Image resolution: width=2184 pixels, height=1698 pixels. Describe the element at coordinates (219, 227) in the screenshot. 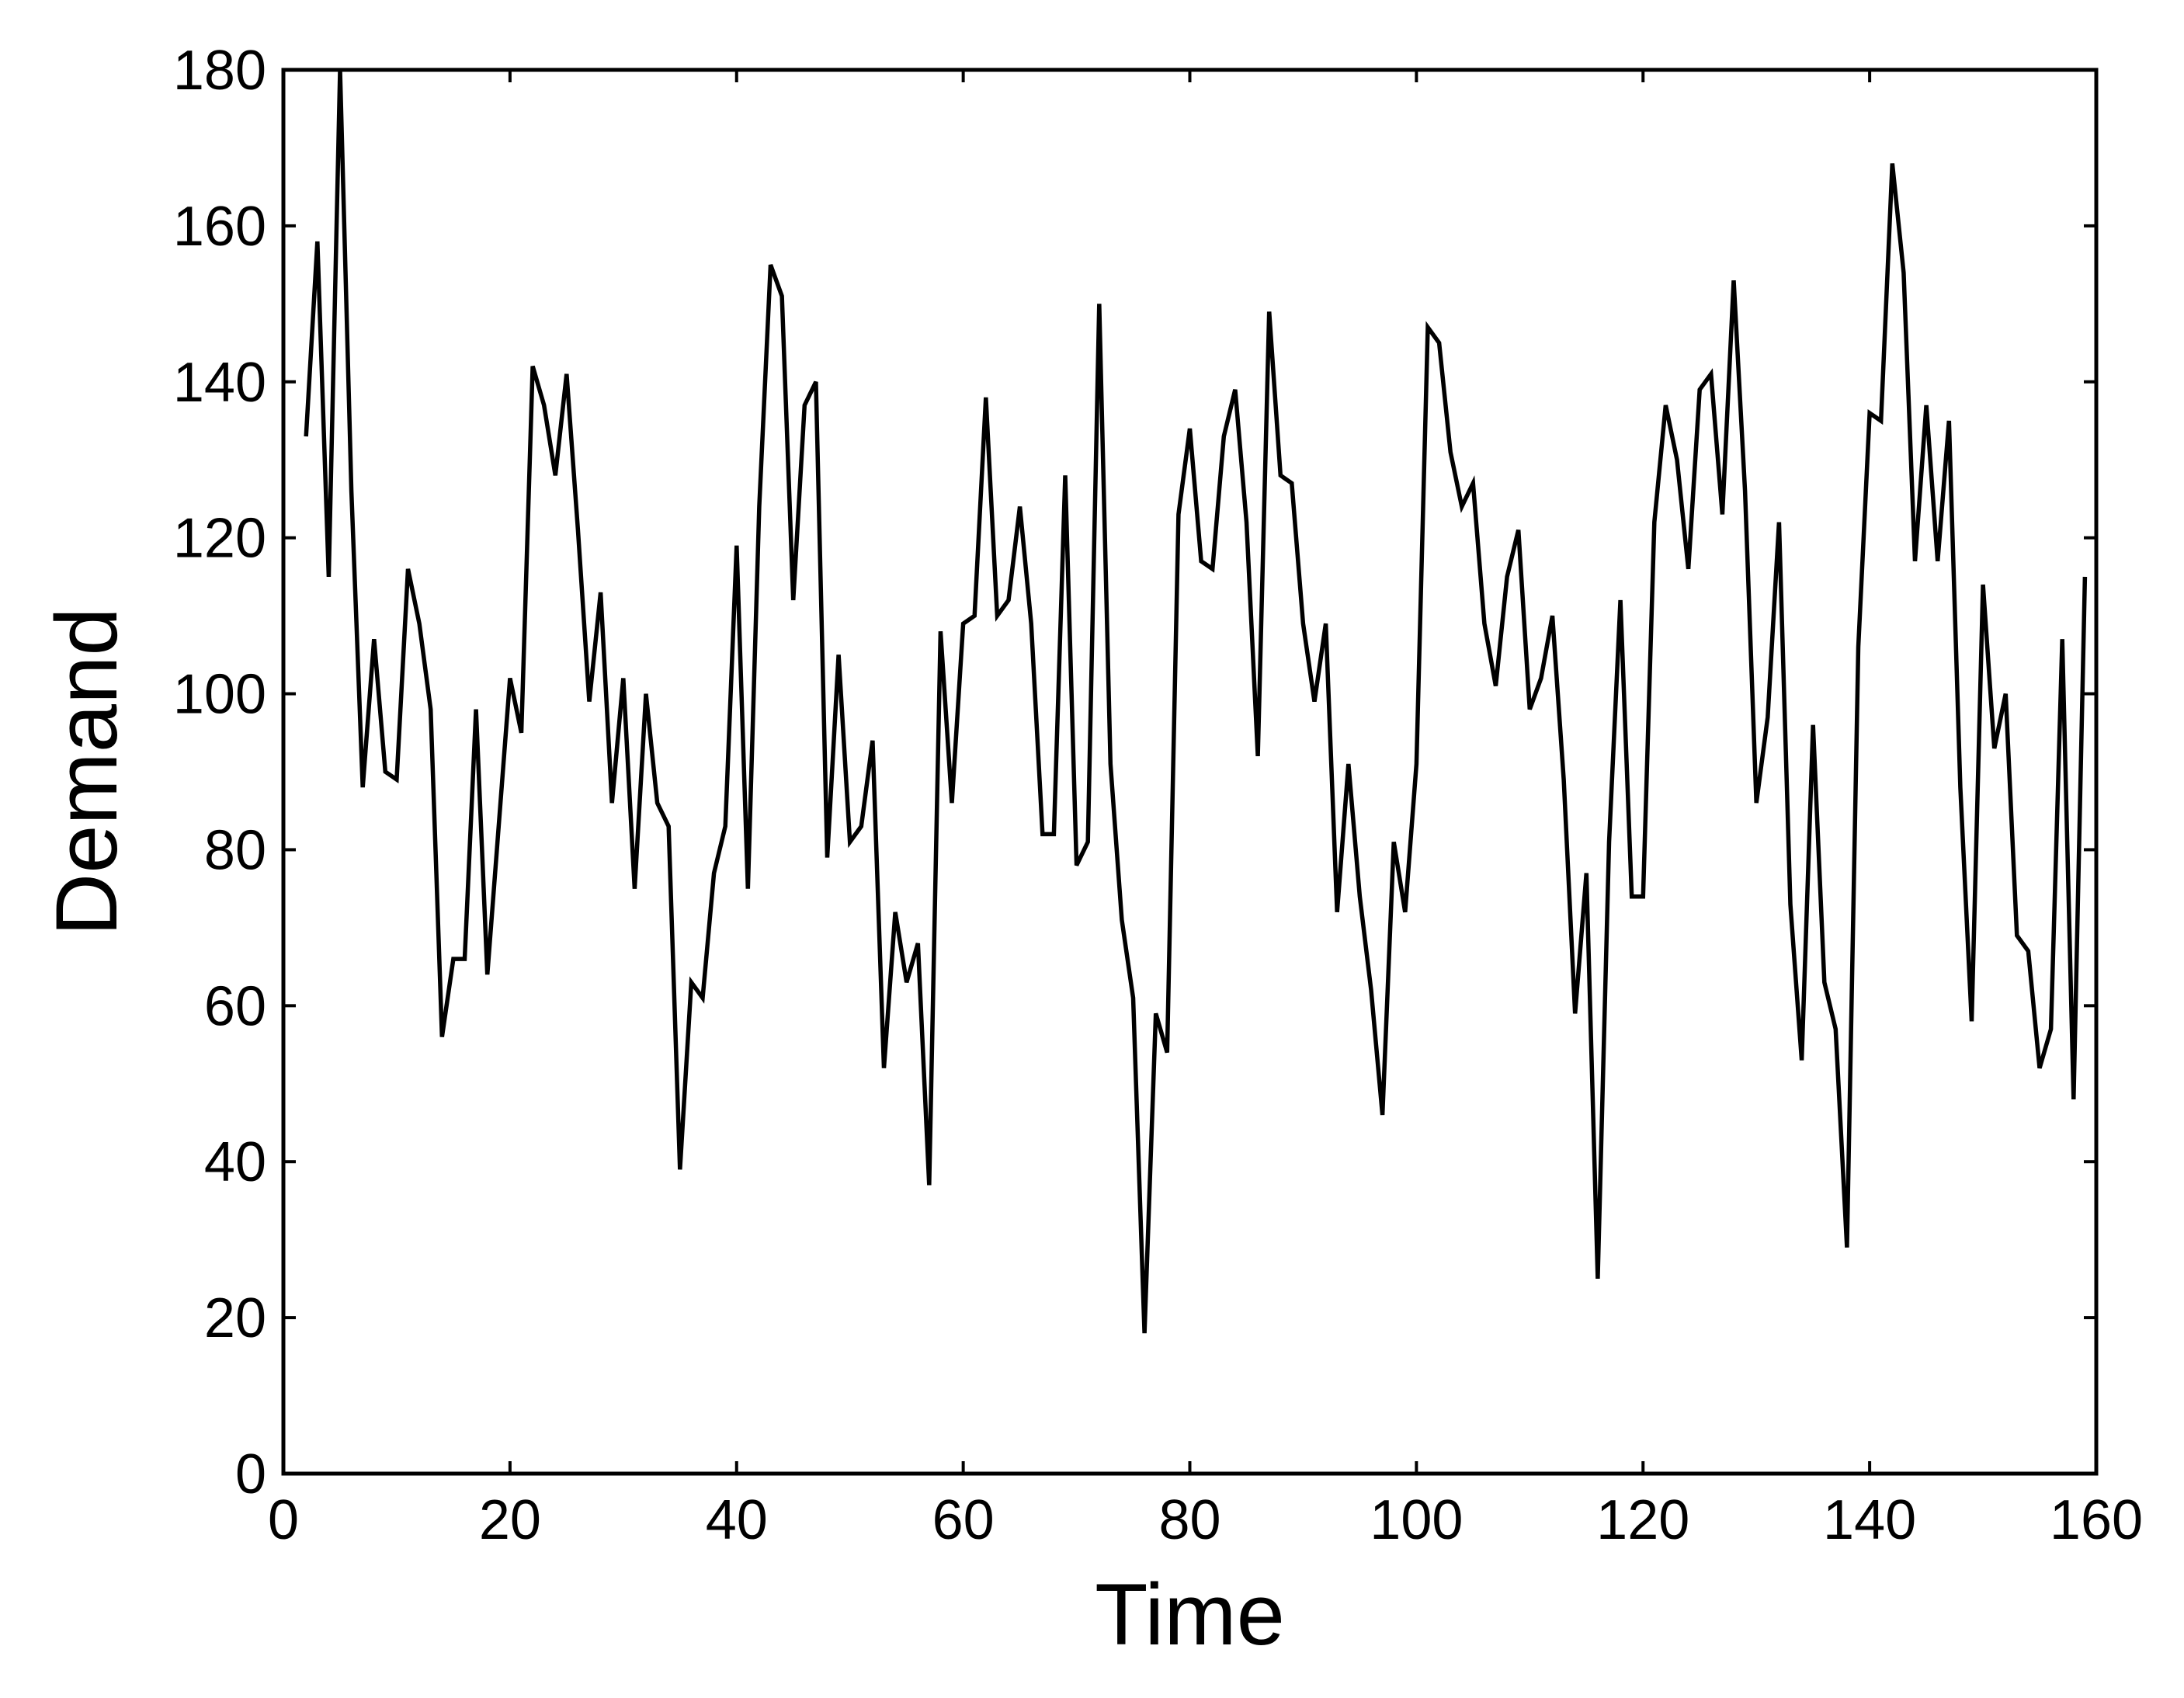

I see `y-tick-label: 160` at that location.